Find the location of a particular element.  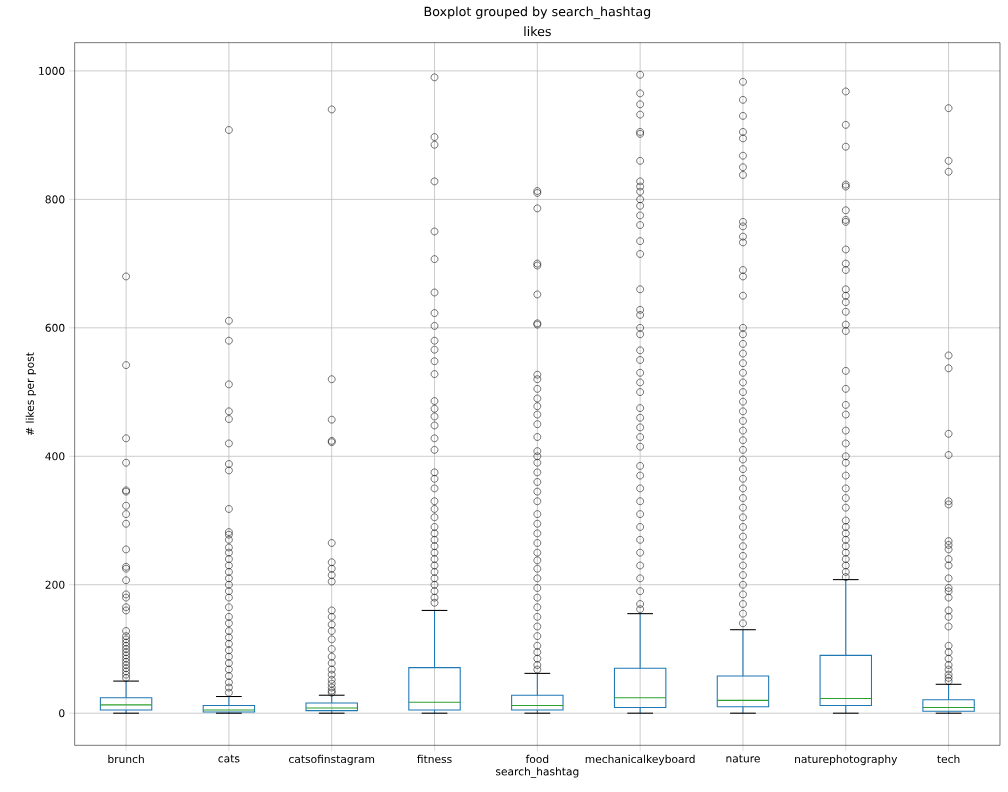

x-tick-label: mechanicalkeyboard is located at coordinates (640, 760).